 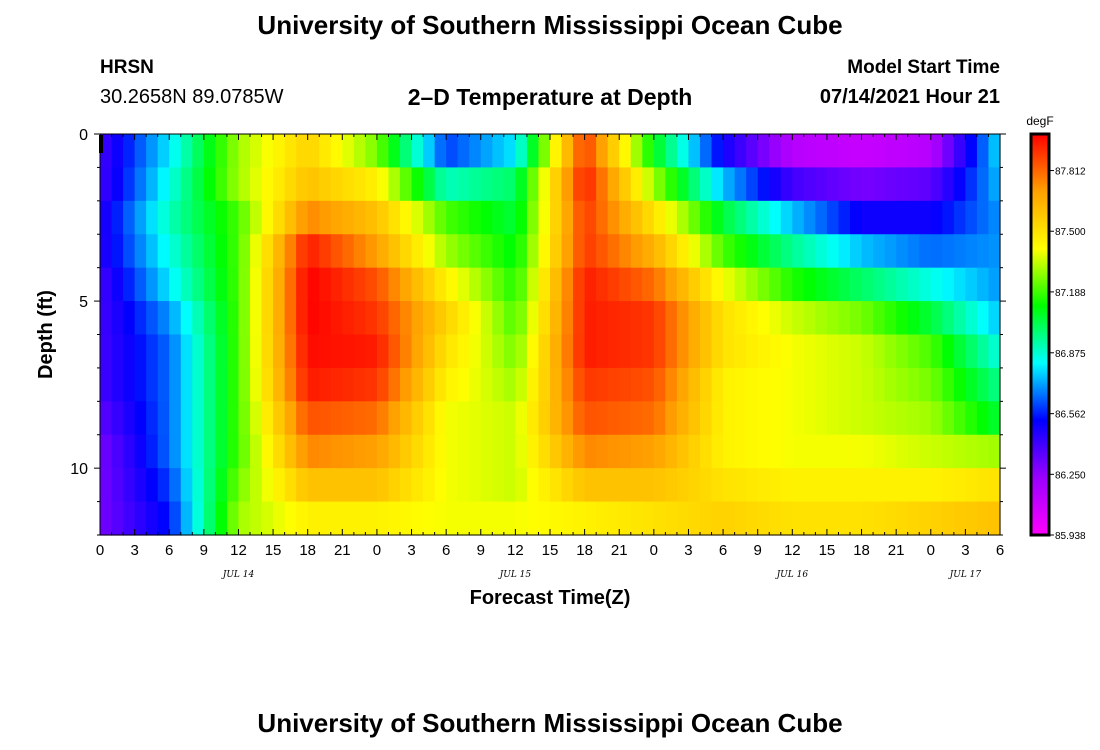 I want to click on x-tick-label: 3, so click(x=965, y=550).